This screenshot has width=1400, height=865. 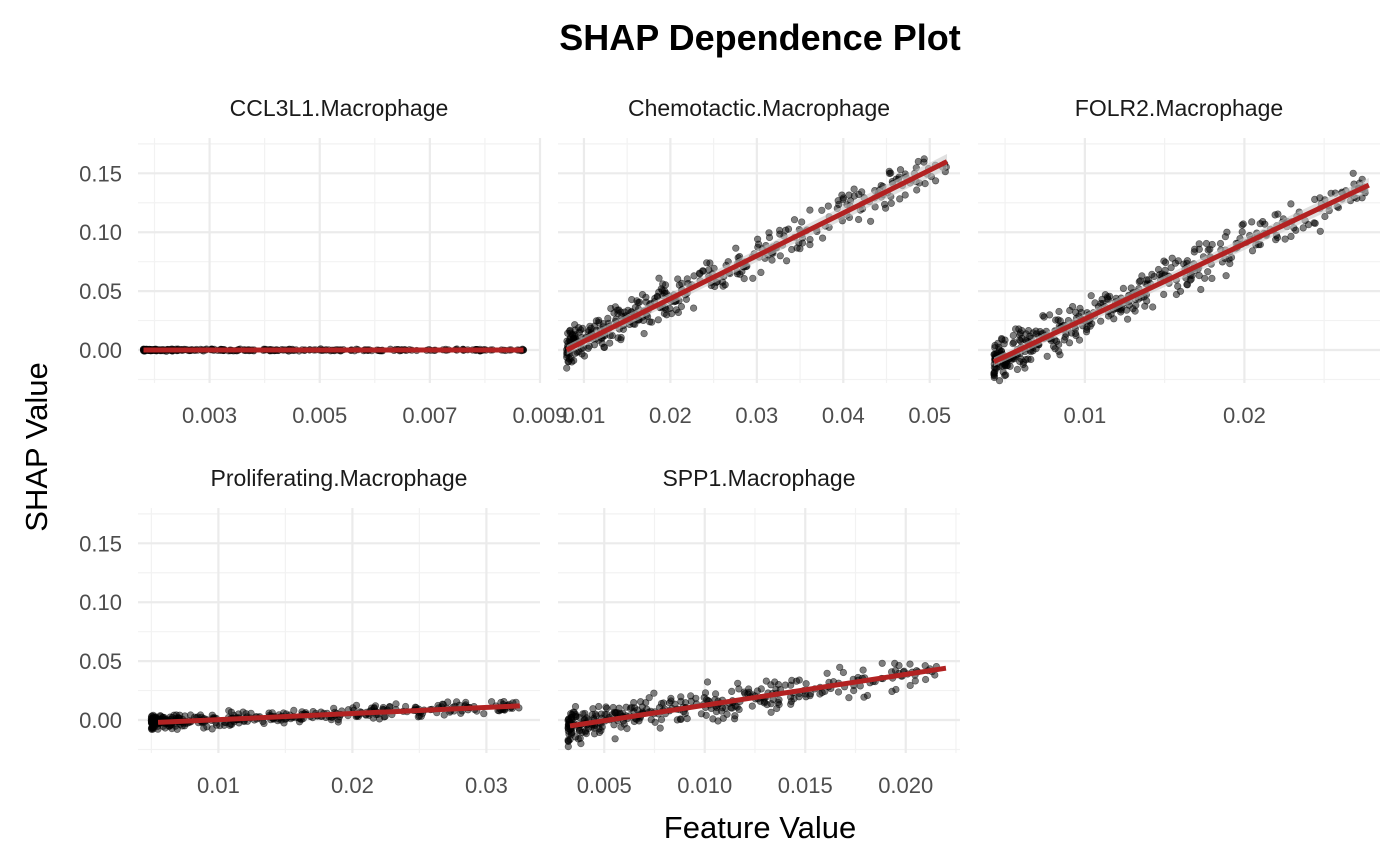 What do you see at coordinates (759, 108) in the screenshot?
I see `panel-strip-label: Chemotactic.Macrophage` at bounding box center [759, 108].